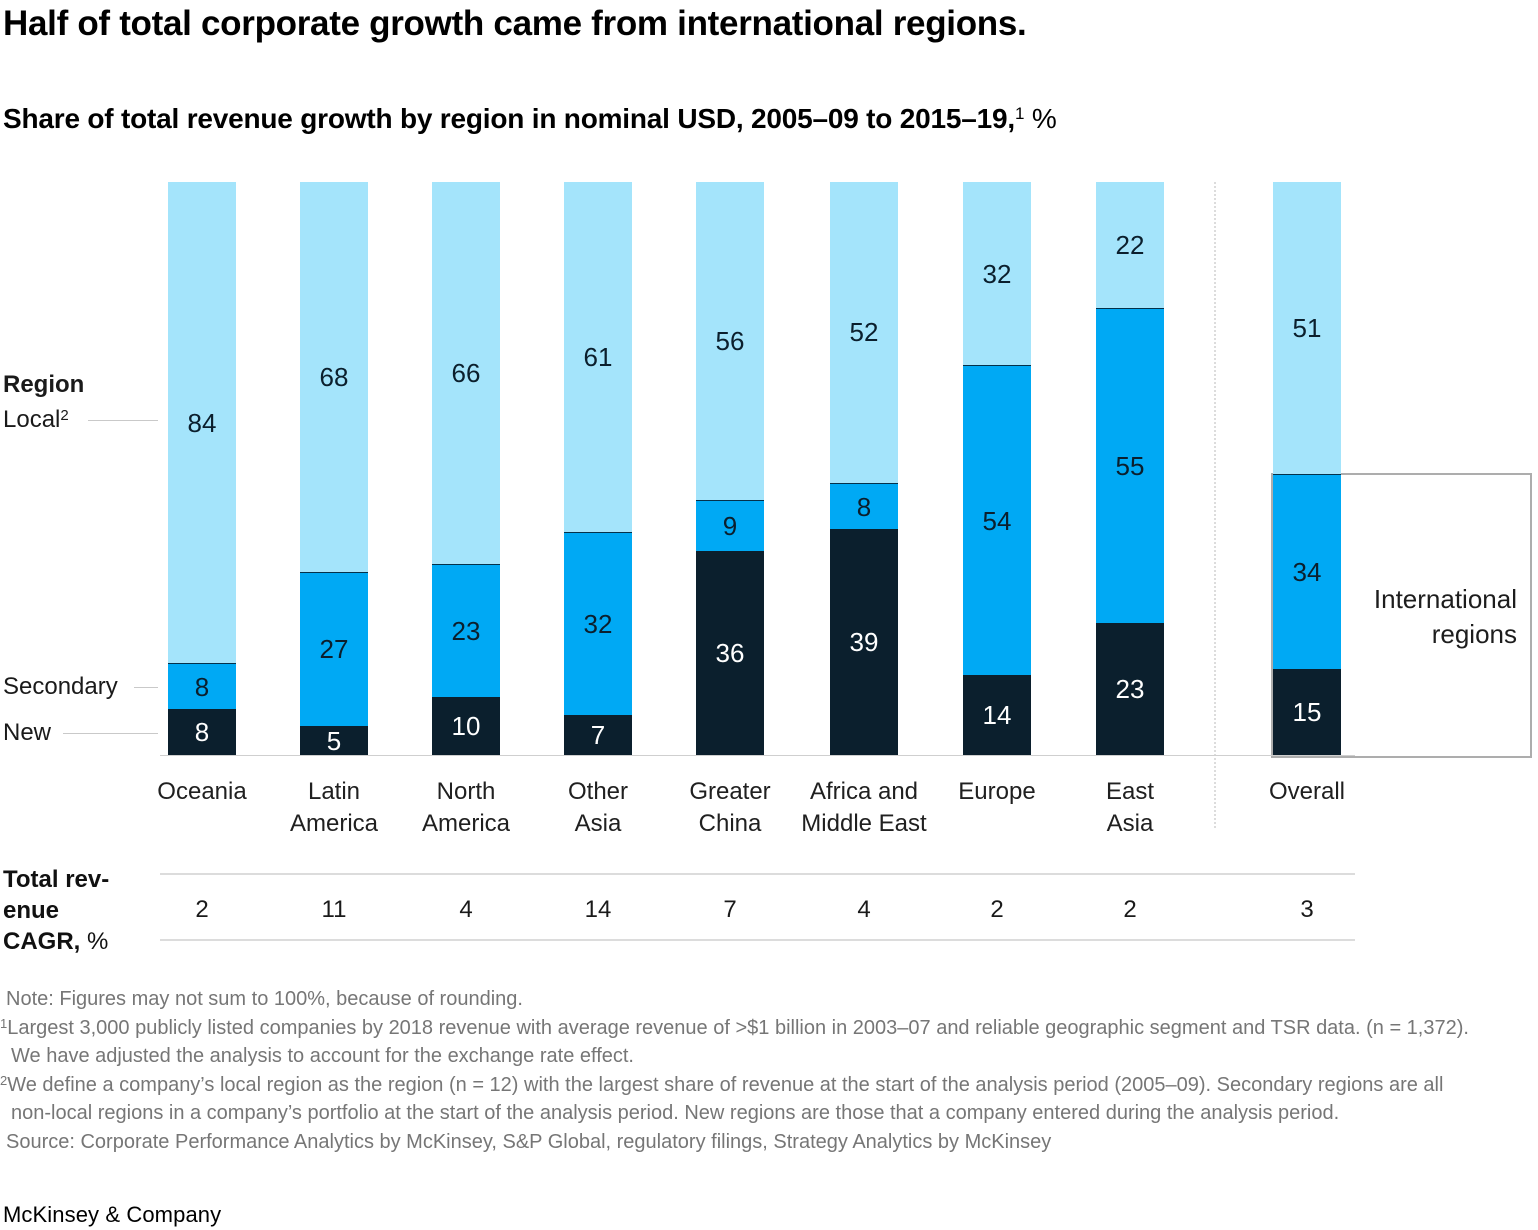 Image resolution: width=1538 pixels, height=1230 pixels. I want to click on axis-label-overall: Overall, so click(1307, 791).